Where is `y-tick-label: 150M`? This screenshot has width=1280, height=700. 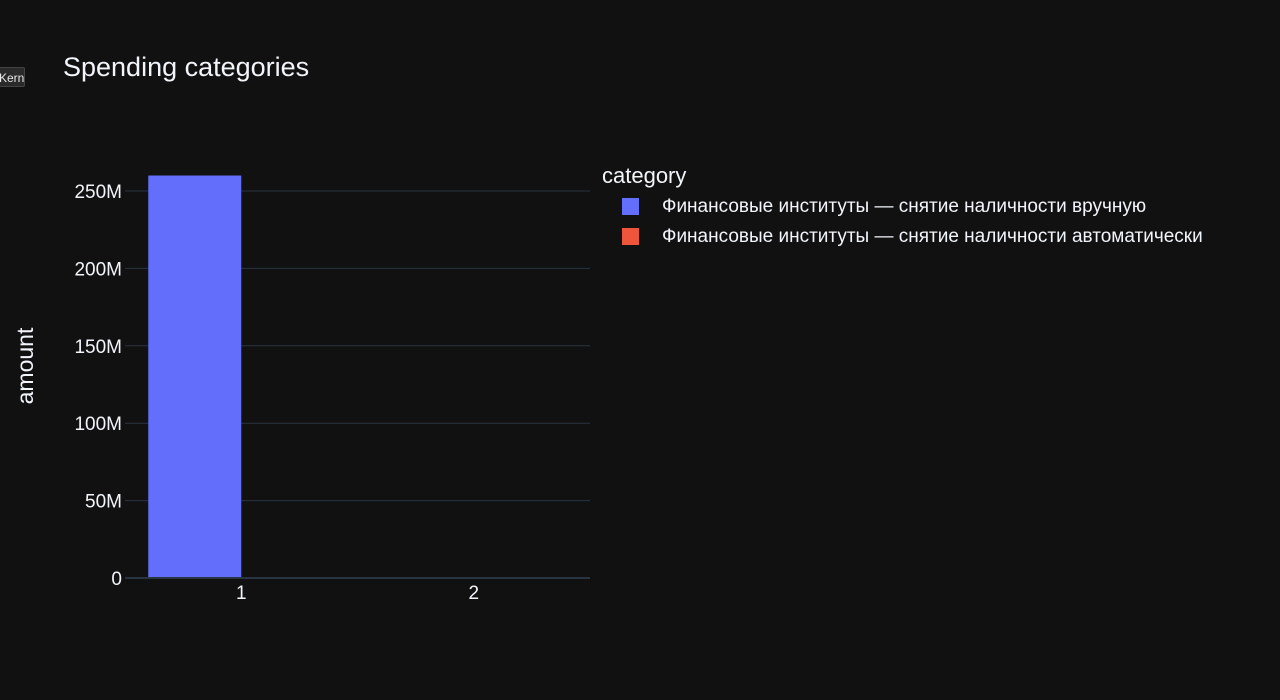 y-tick-label: 150M is located at coordinates (98, 347).